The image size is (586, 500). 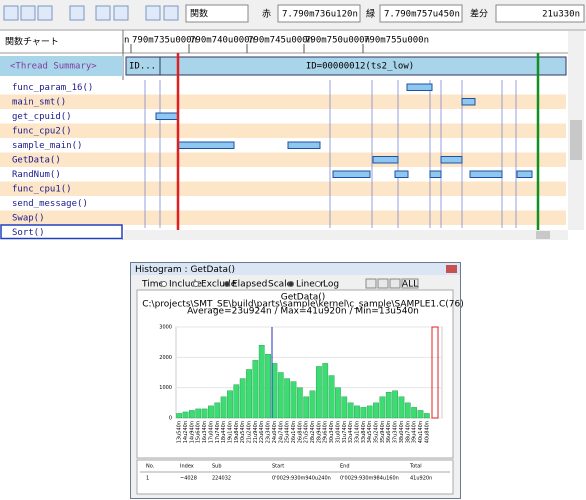 I want to click on all-button, so click(x=410, y=283).